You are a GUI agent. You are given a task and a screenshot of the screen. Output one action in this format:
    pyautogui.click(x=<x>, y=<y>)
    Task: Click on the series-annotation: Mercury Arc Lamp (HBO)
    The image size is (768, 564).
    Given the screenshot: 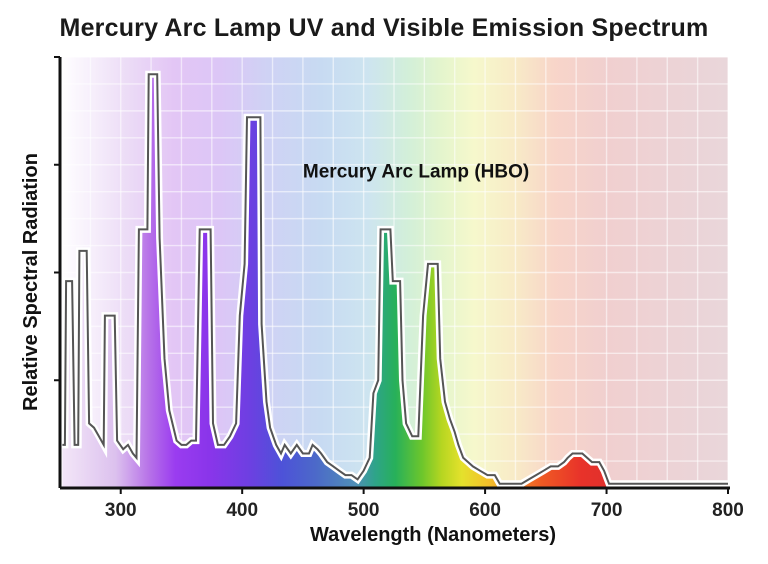 What is the action you would take?
    pyautogui.click(x=416, y=172)
    